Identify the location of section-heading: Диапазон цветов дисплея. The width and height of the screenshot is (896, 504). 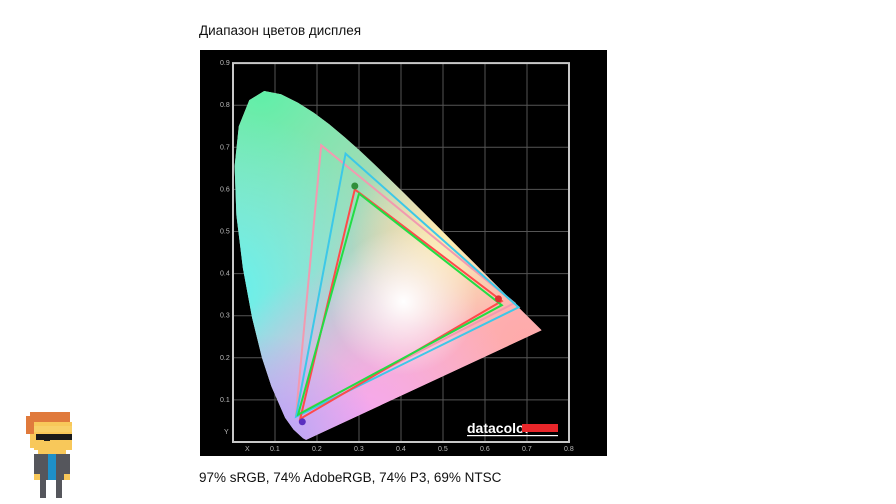
(280, 30).